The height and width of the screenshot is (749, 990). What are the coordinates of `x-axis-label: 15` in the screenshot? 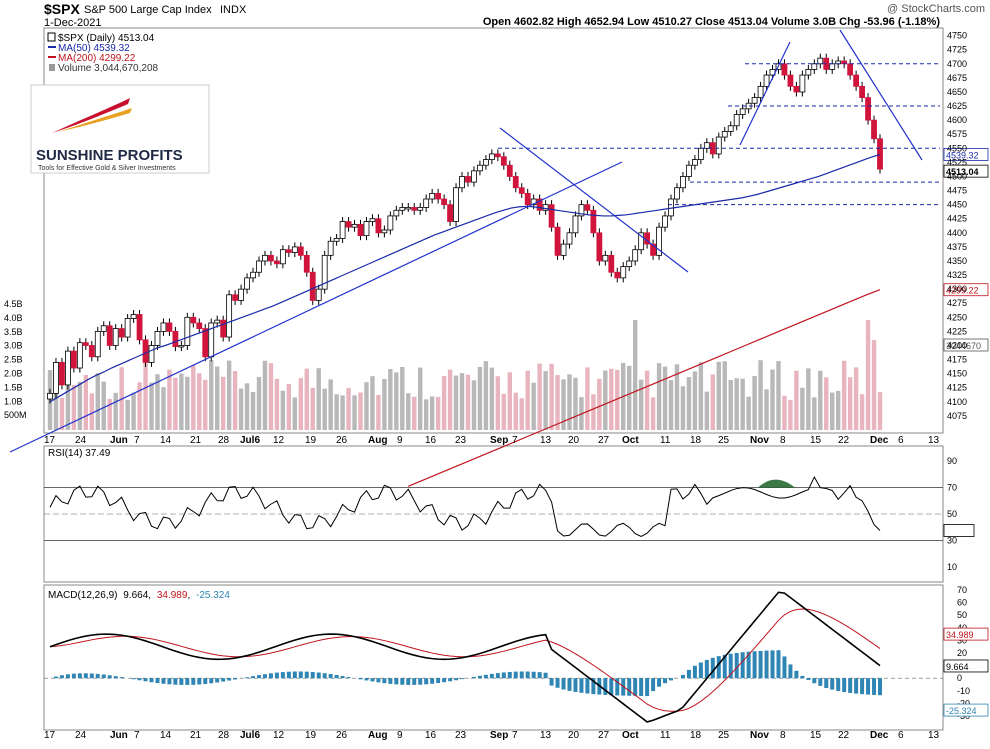 It's located at (816, 440).